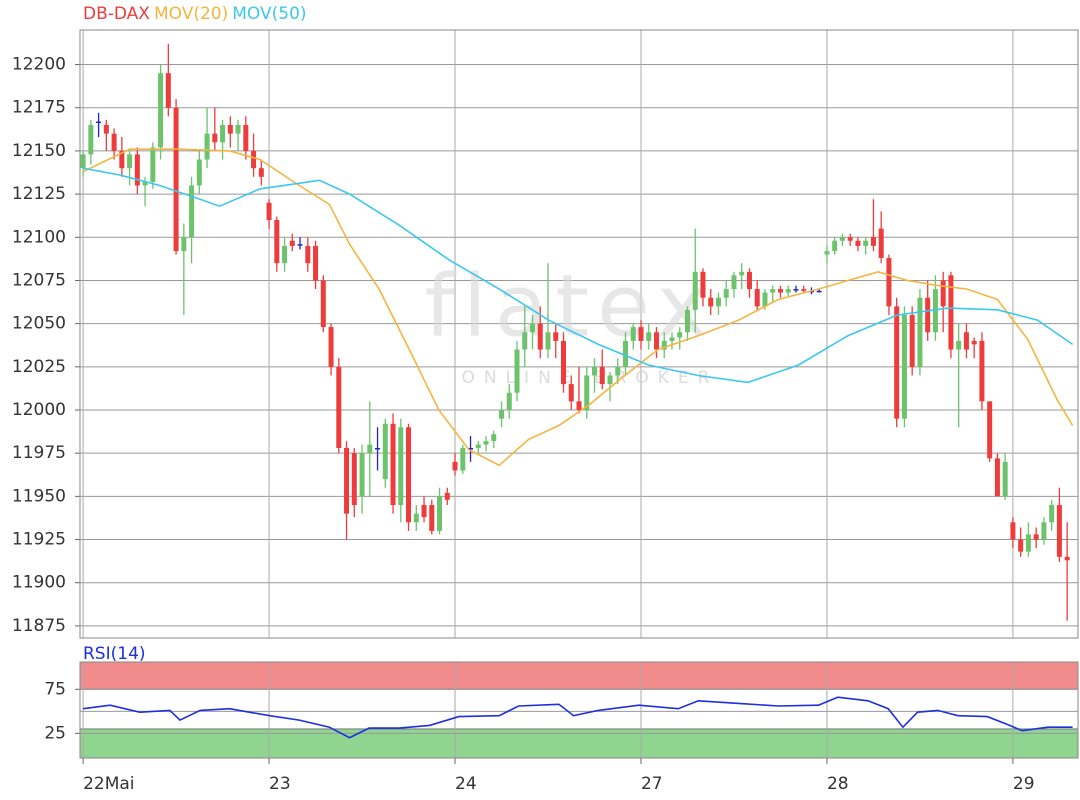  What do you see at coordinates (191, 14) in the screenshot?
I see `legend-entry: MOV(20)` at bounding box center [191, 14].